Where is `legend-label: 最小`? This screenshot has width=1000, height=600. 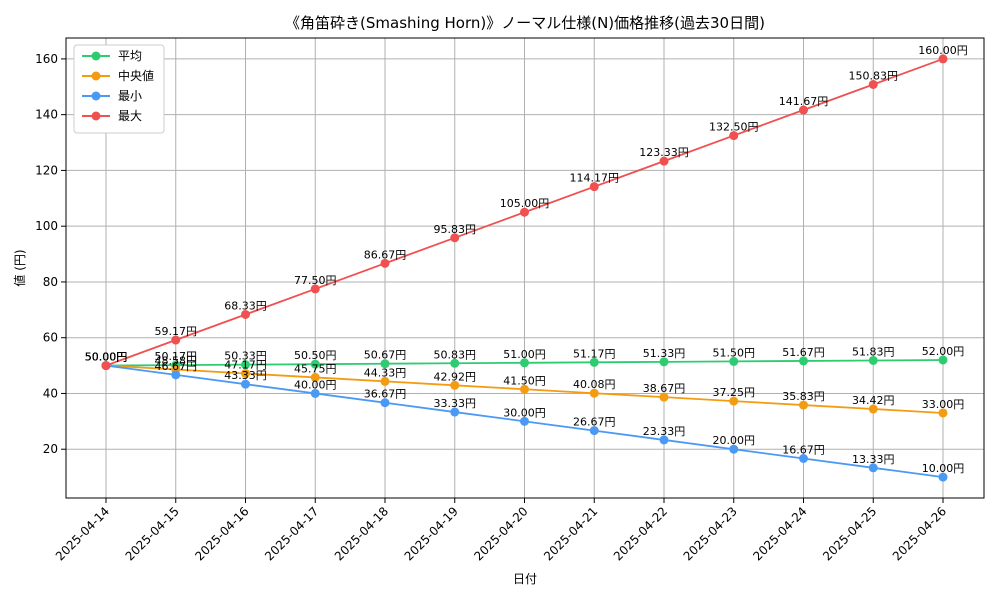
legend-label: 最小 is located at coordinates (130, 96).